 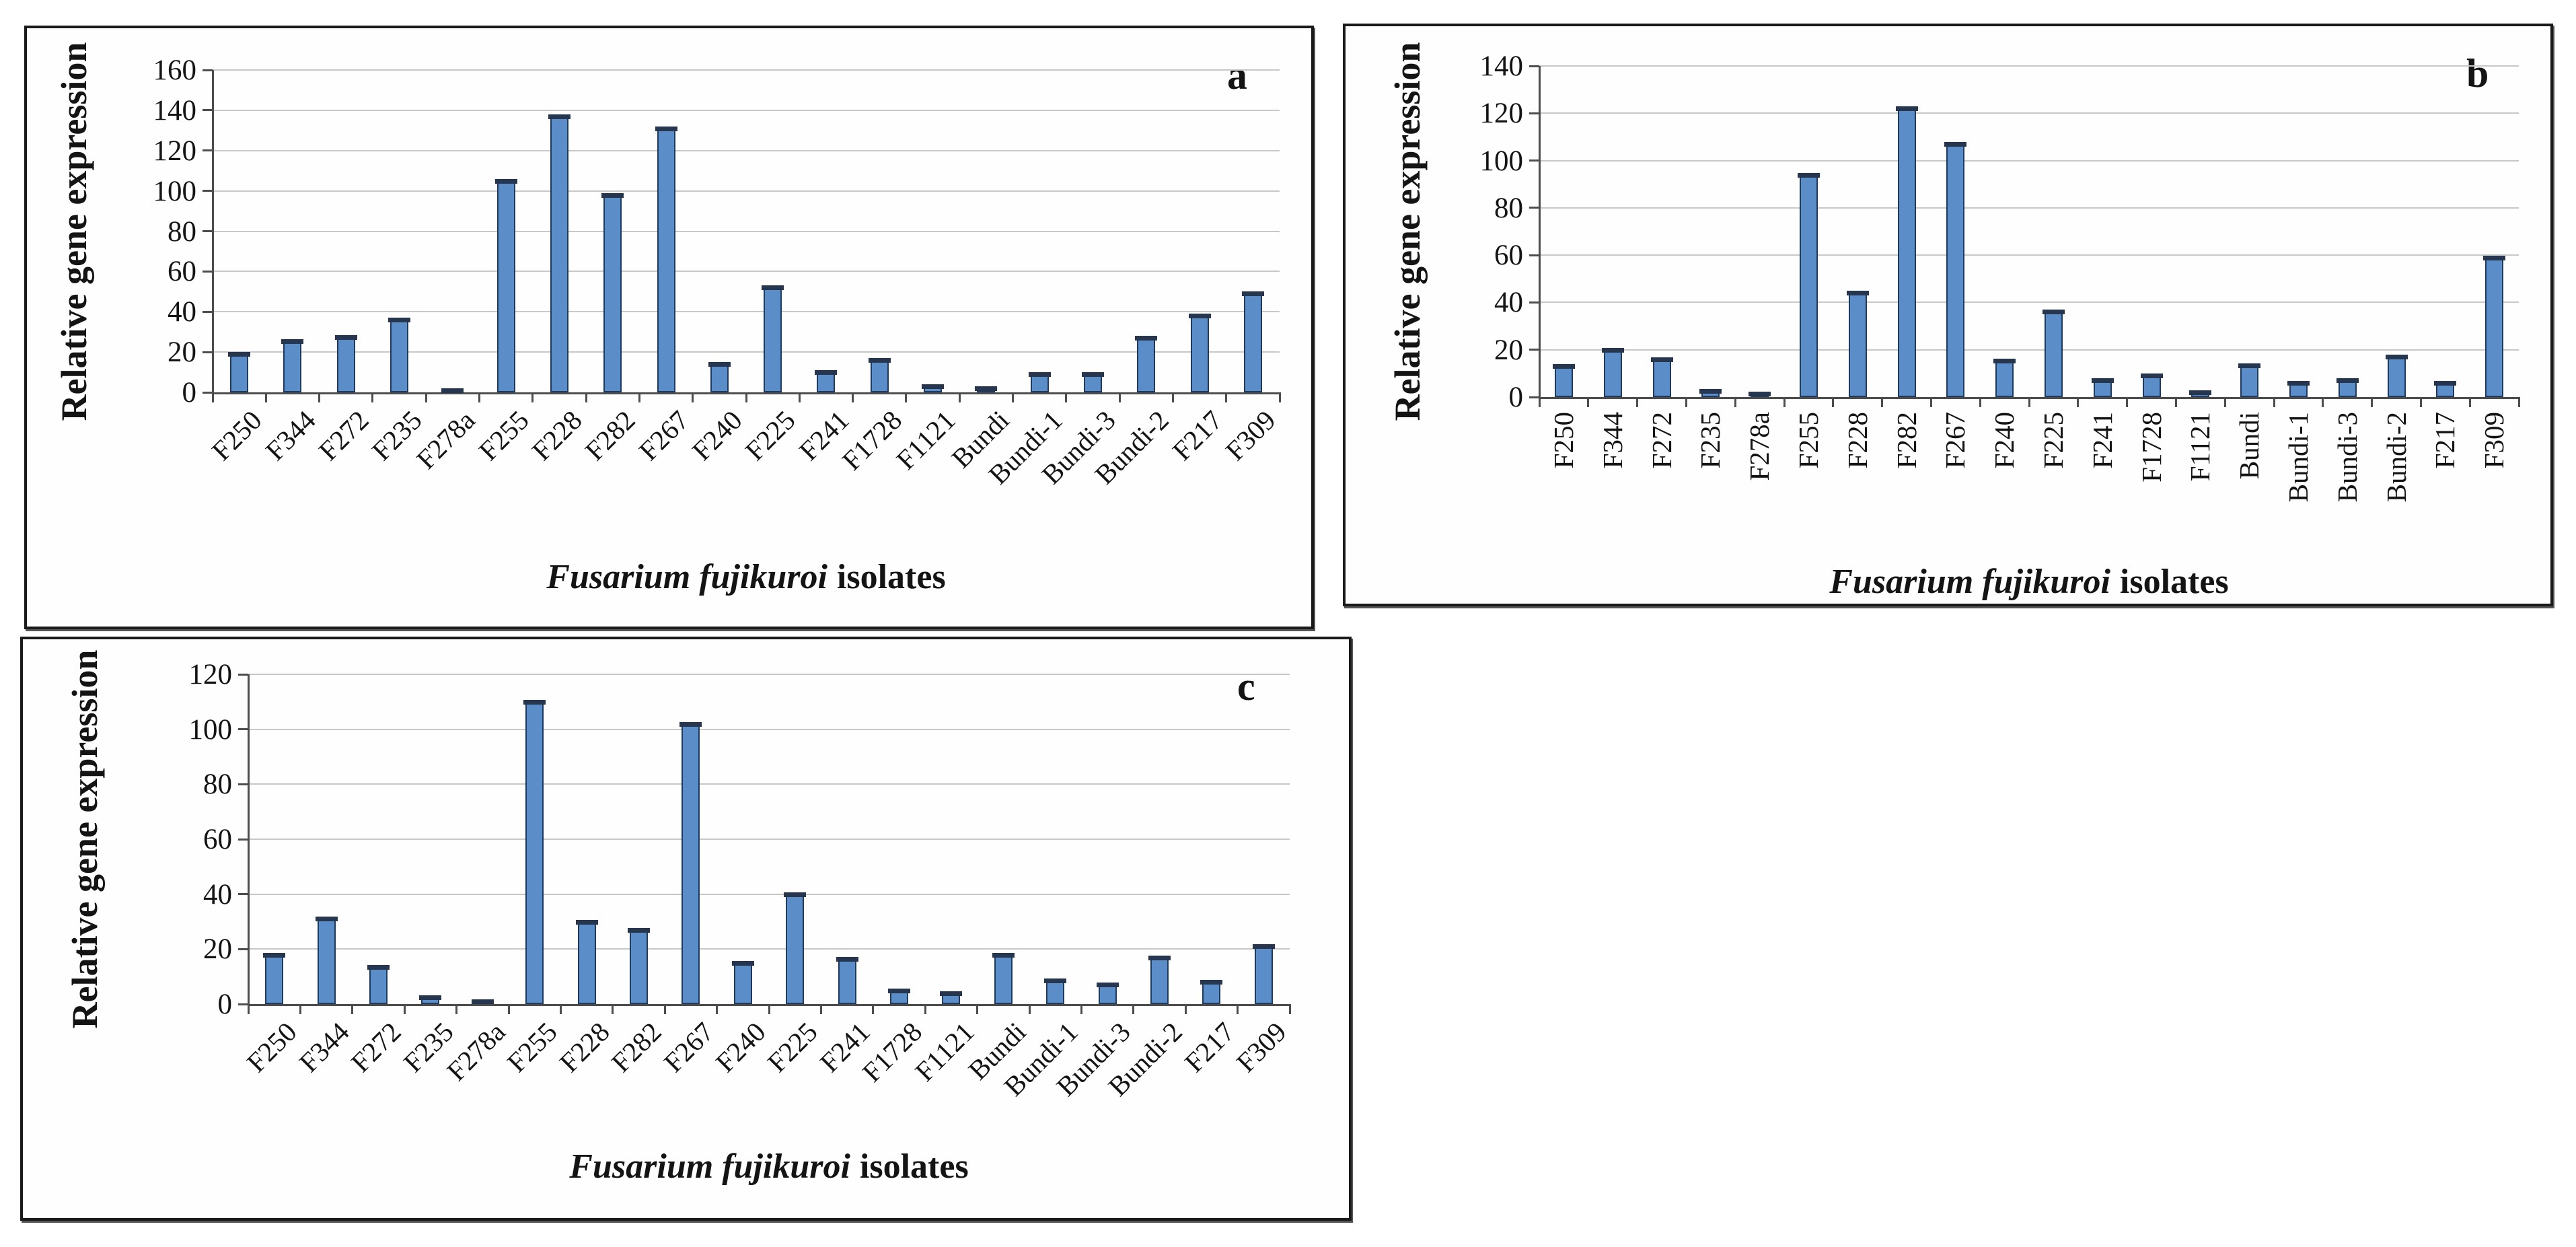 What do you see at coordinates (1955, 440) in the screenshot?
I see `x-tick-label: F267` at bounding box center [1955, 440].